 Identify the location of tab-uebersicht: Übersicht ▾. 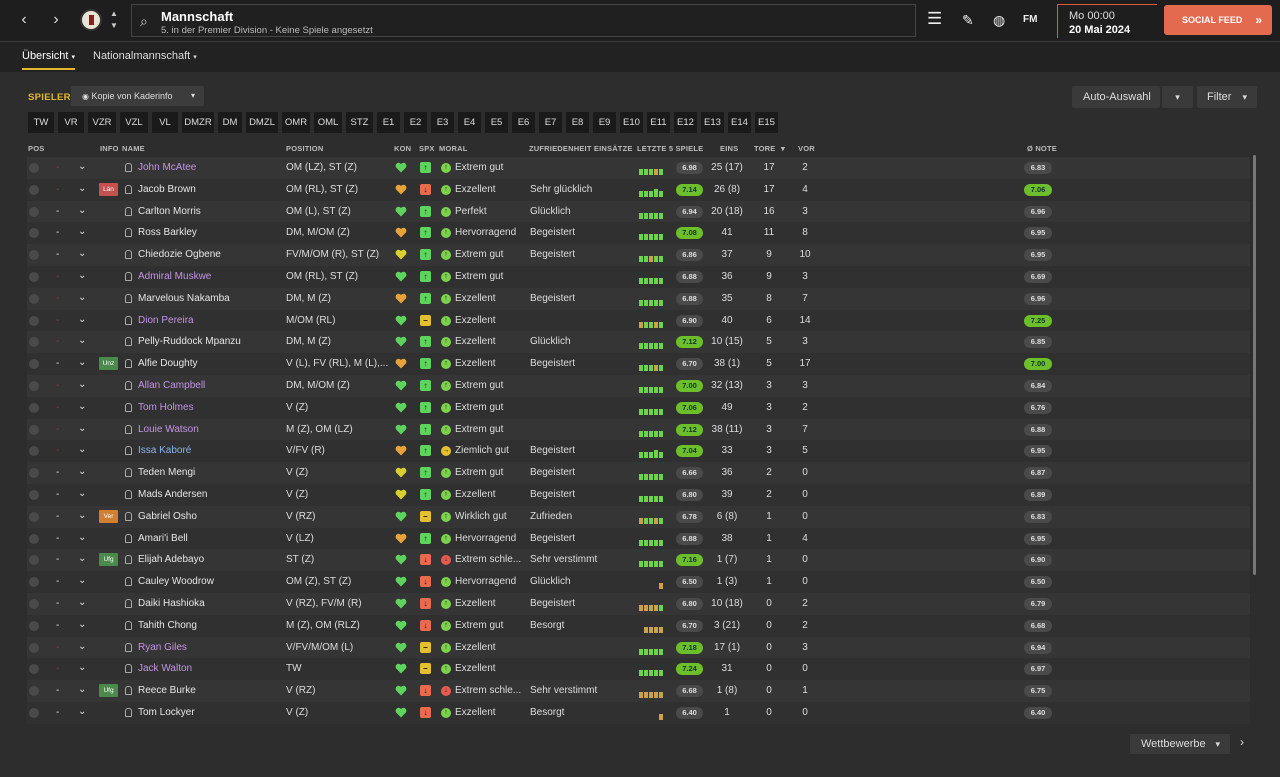
(49, 60).